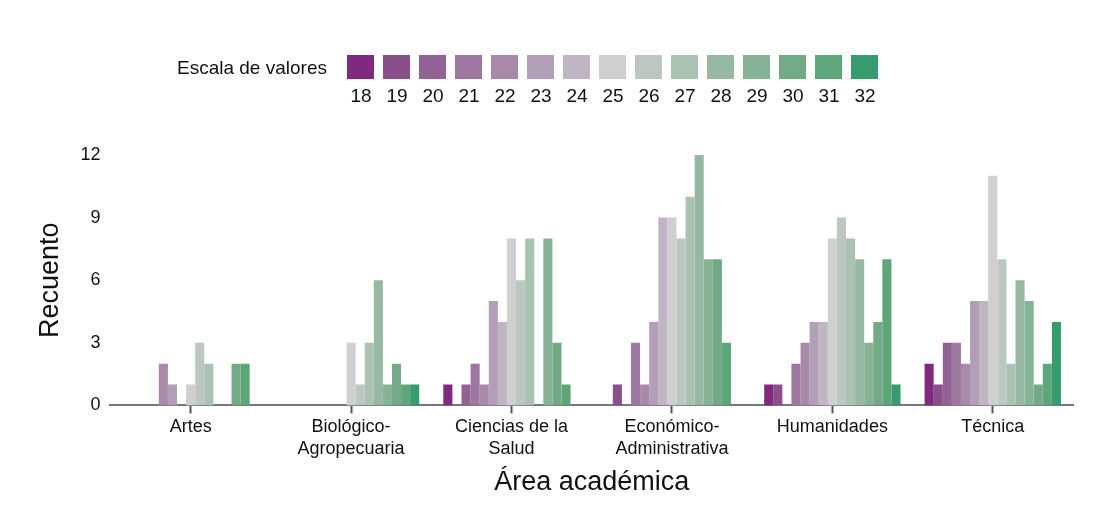 The height and width of the screenshot is (513, 1118). What do you see at coordinates (397, 96) in the screenshot?
I see `legend-label: 19` at bounding box center [397, 96].